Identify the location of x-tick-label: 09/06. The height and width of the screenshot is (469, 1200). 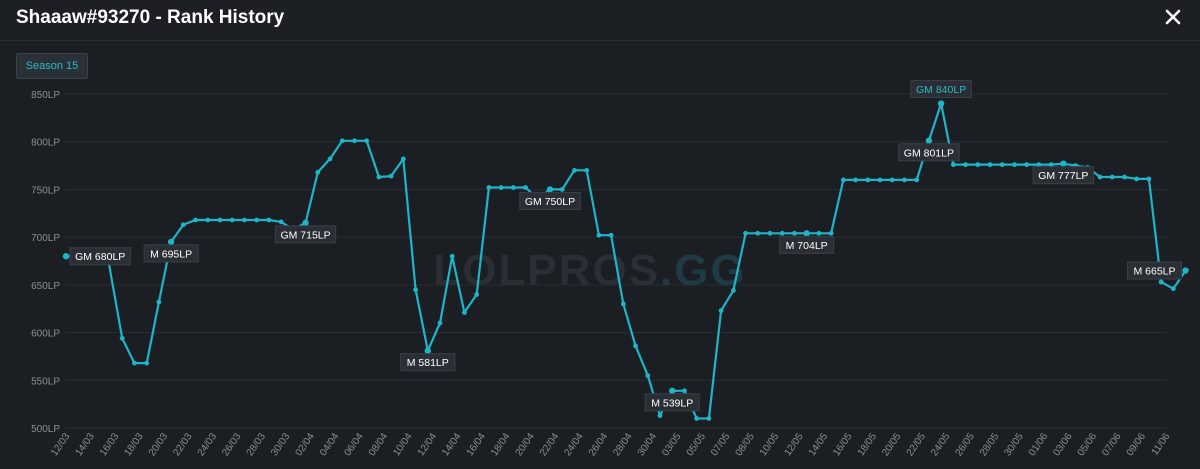
(1137, 444).